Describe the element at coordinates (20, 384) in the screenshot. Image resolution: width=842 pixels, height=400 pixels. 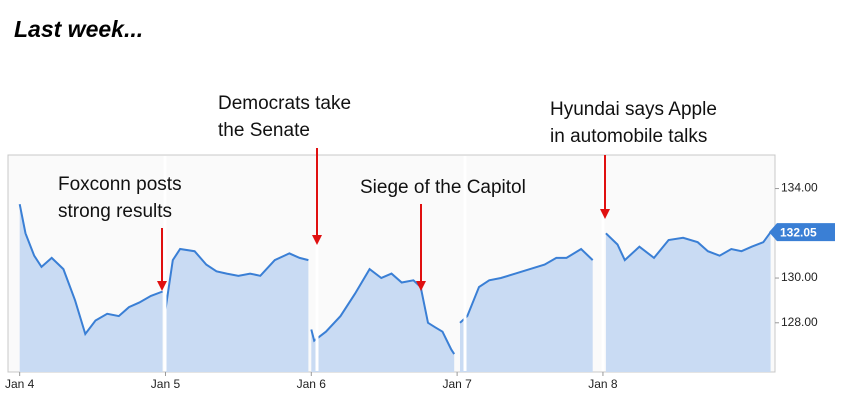
I see `x-tick-label: Jan 4` at that location.